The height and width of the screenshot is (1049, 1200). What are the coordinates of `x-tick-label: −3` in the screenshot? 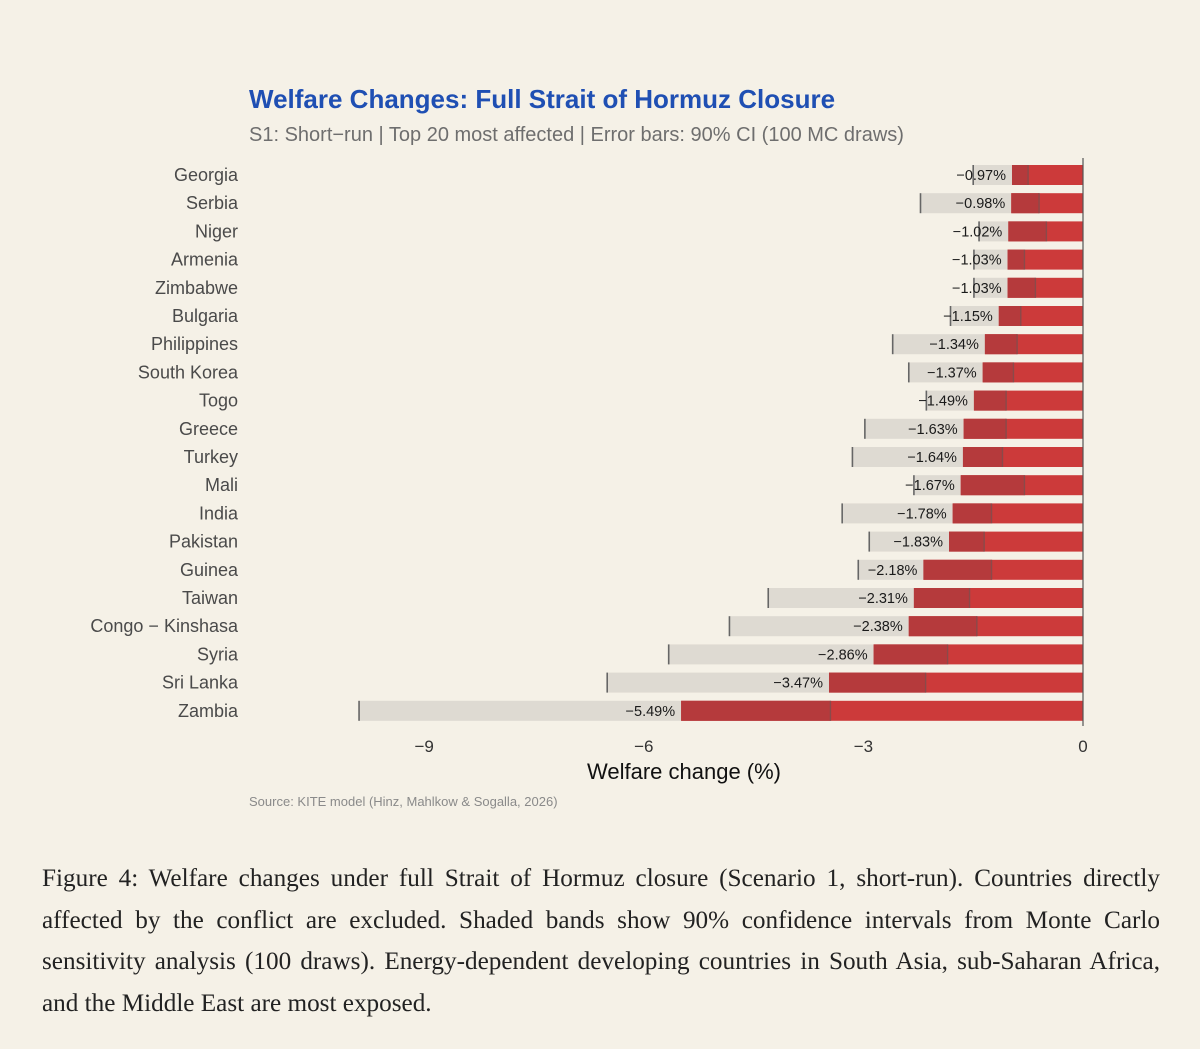 It's located at (863, 746).